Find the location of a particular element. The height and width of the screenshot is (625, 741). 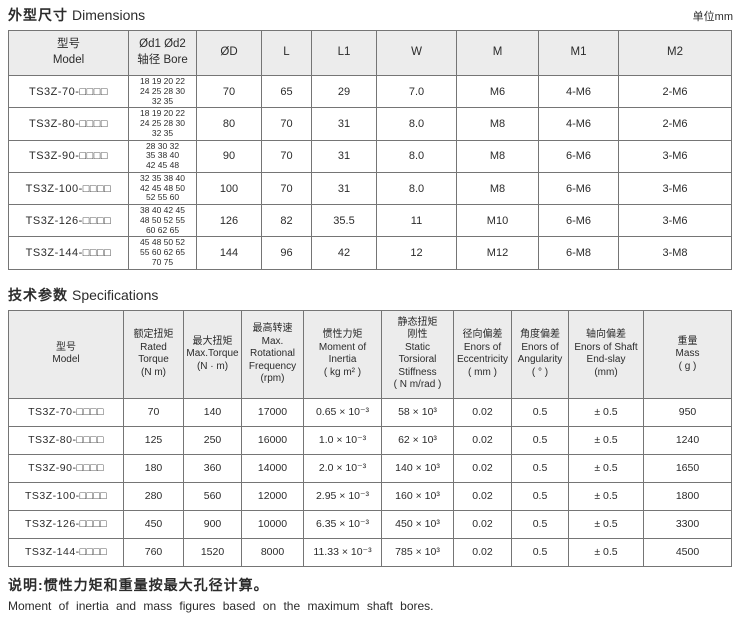

table-cell: 760 is located at coordinates (153, 552).